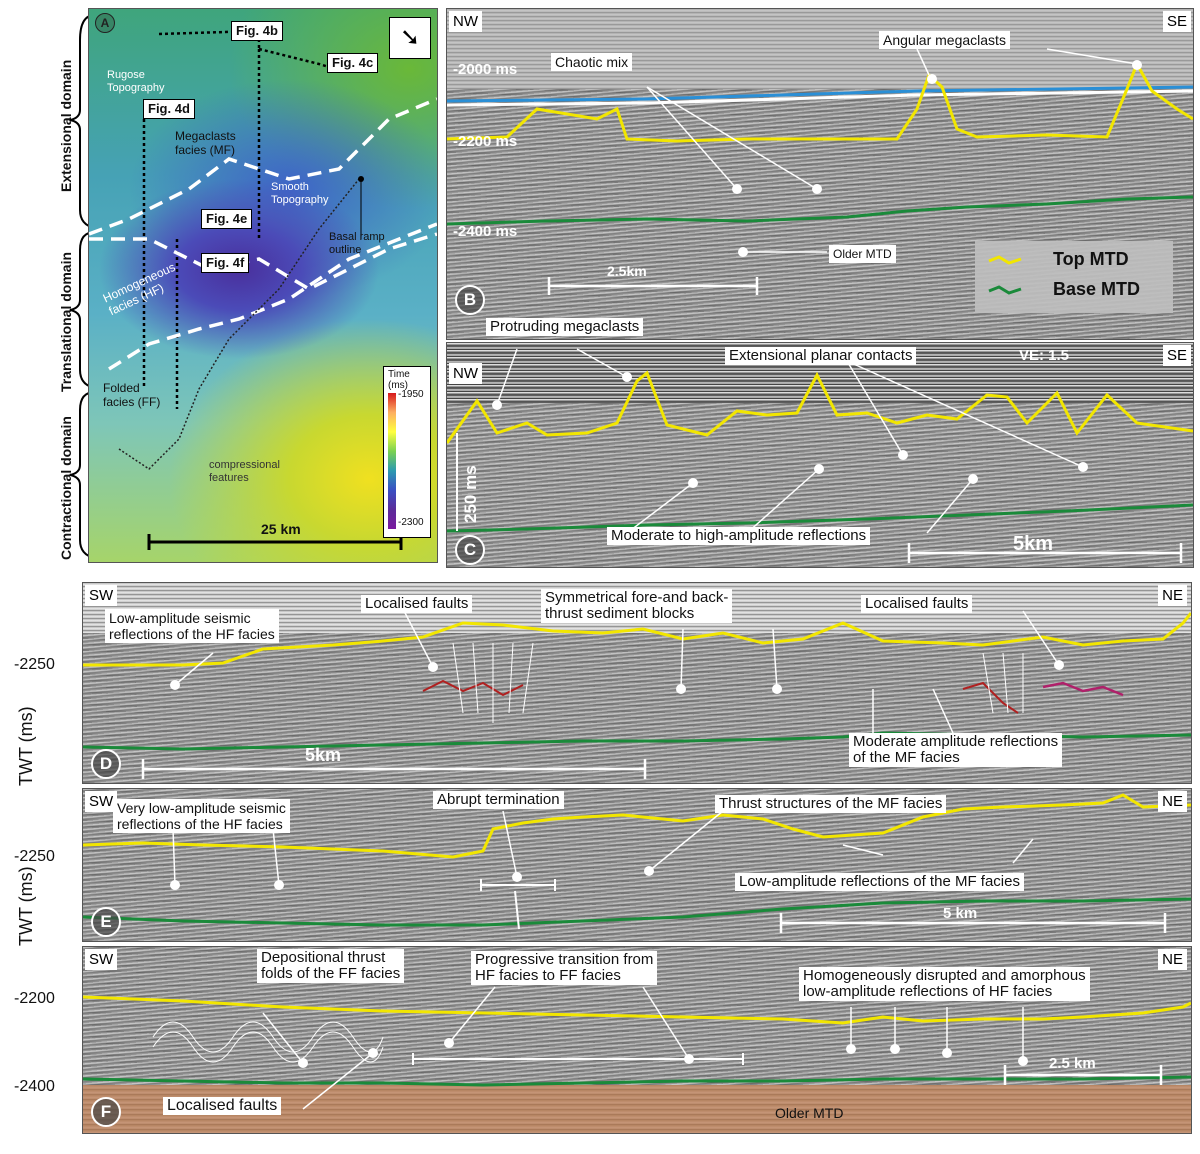 Image resolution: width=1200 pixels, height=1154 pixels. I want to click on north-arrow-icon: ➘, so click(410, 38).